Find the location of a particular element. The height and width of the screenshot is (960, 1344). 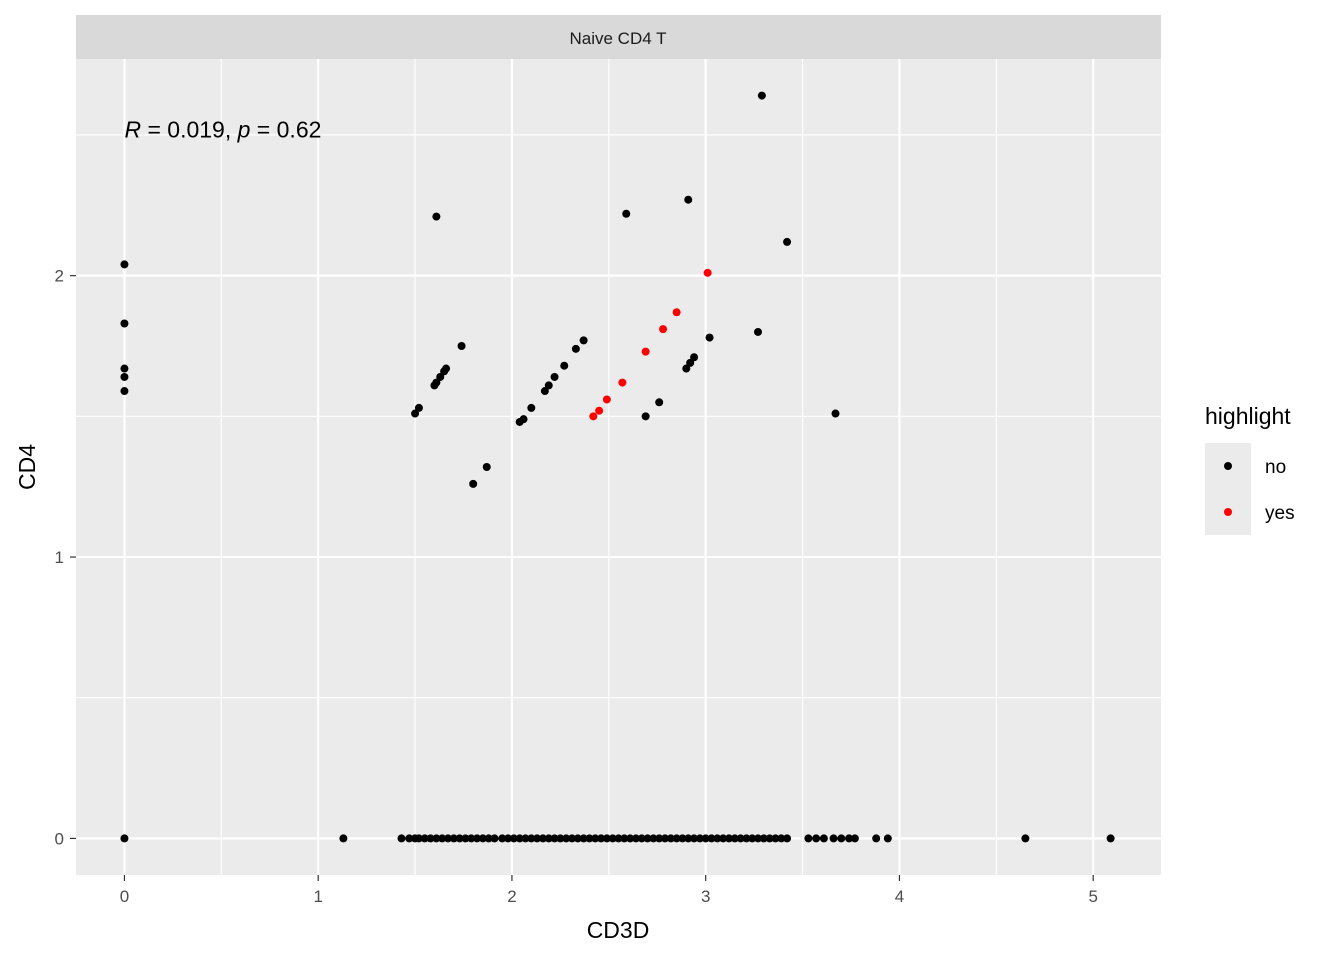

series-yes-points is located at coordinates (650, 344).